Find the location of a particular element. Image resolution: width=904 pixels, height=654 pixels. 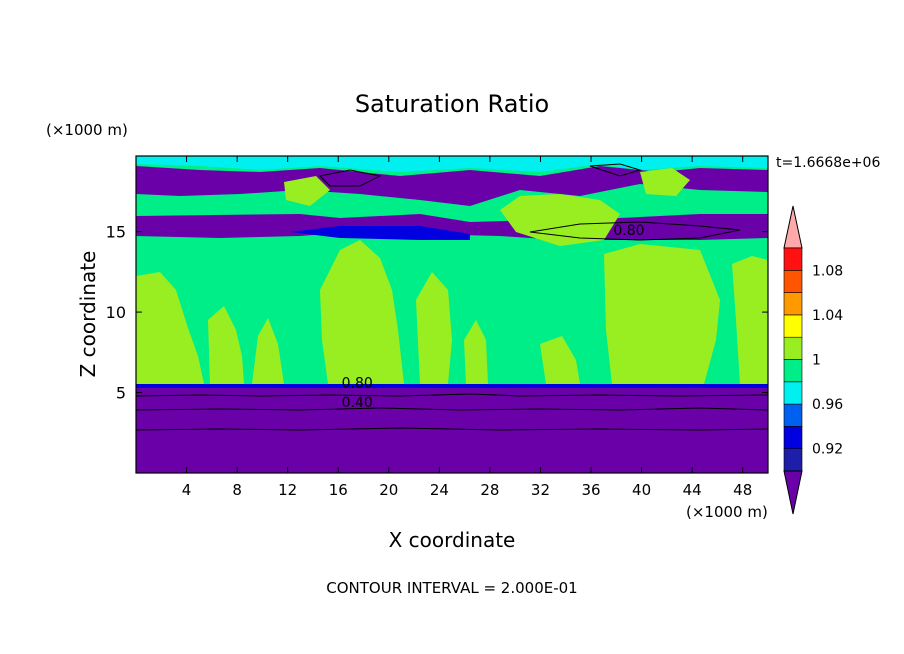

x-tick-label: 32 is located at coordinates (540, 490).